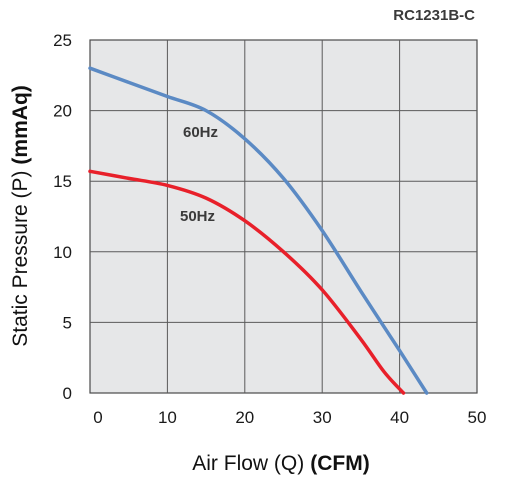 The image size is (505, 480). What do you see at coordinates (399, 417) in the screenshot?
I see `x-tick-label: 40` at bounding box center [399, 417].